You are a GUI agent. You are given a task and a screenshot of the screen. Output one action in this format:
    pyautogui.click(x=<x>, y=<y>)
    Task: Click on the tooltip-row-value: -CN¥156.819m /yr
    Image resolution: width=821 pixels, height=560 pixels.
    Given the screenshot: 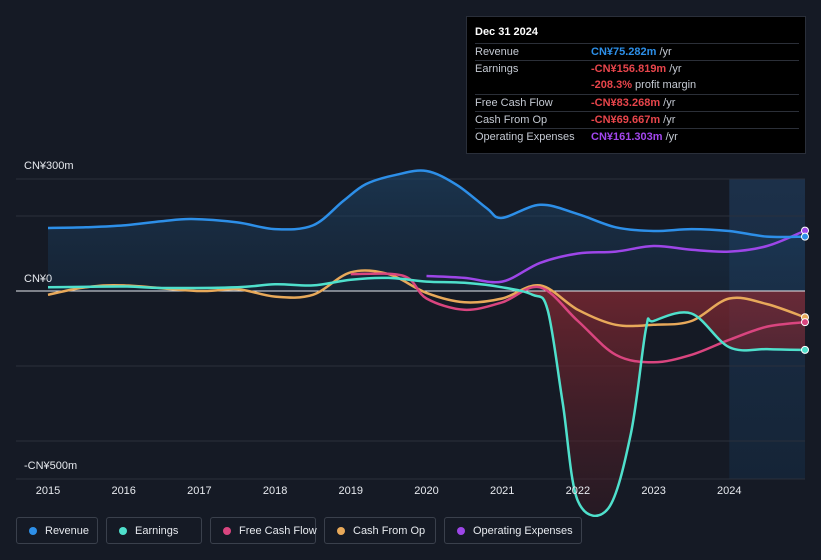 What is the action you would take?
    pyautogui.click(x=636, y=69)
    